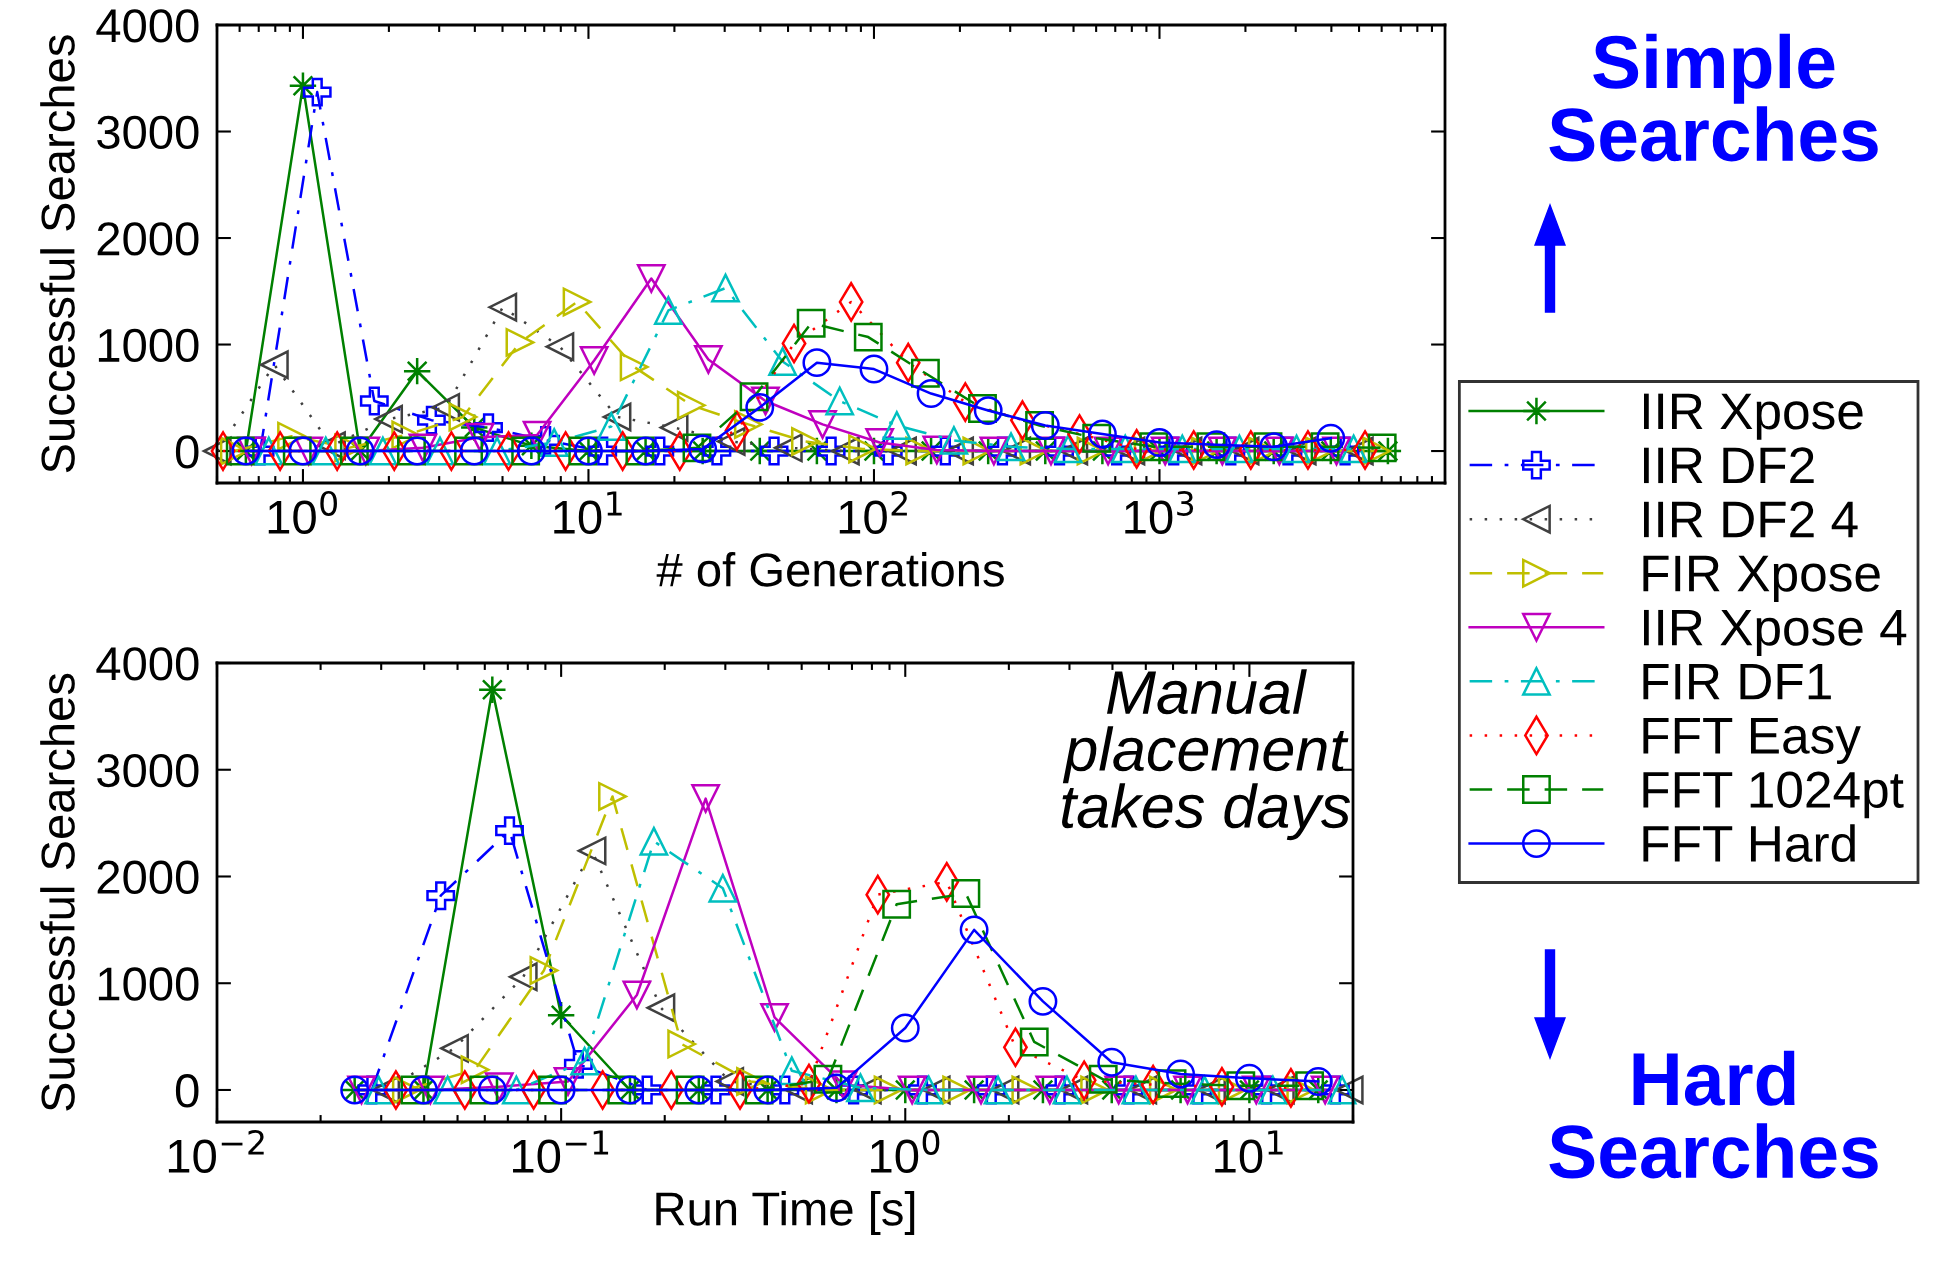 Image resolution: width=1934 pixels, height=1285 pixels. I want to click on legend-label: IIR DF2, so click(1728, 465).